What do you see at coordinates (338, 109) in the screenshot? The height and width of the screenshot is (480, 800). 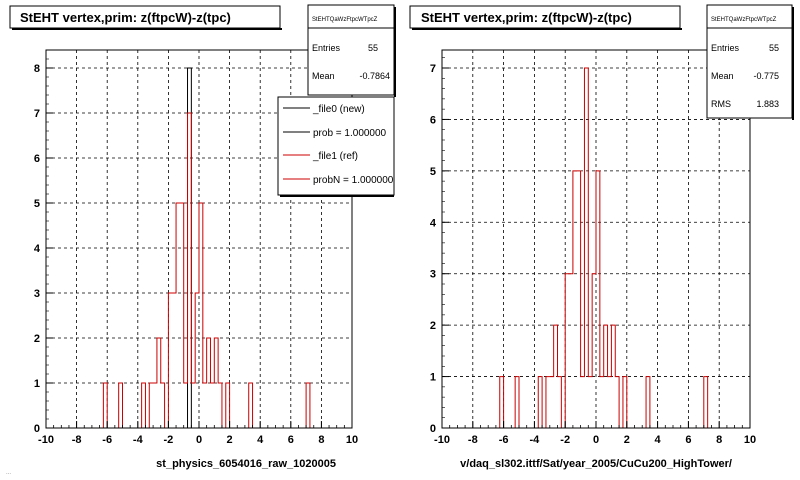 I see `legend-entry-new: _file0 (new)` at bounding box center [338, 109].